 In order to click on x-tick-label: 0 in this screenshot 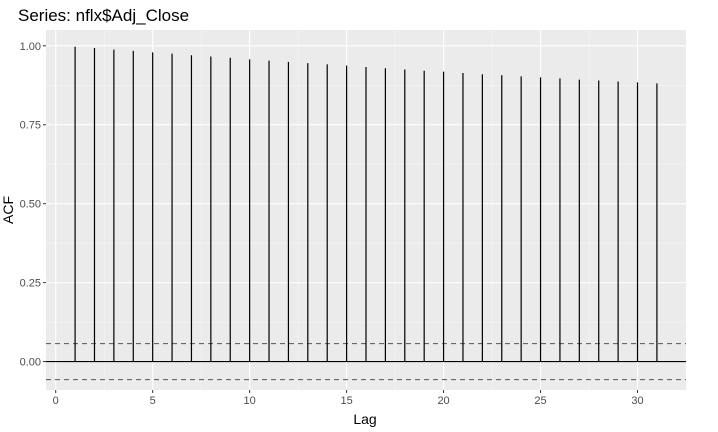, I will do `click(56, 401)`.